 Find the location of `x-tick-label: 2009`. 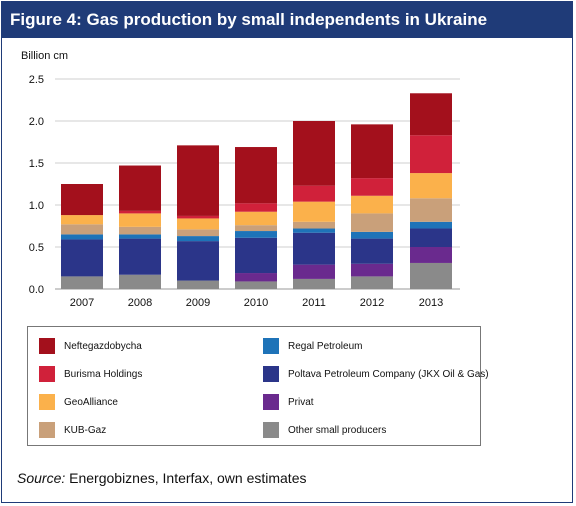

x-tick-label: 2009 is located at coordinates (198, 303).